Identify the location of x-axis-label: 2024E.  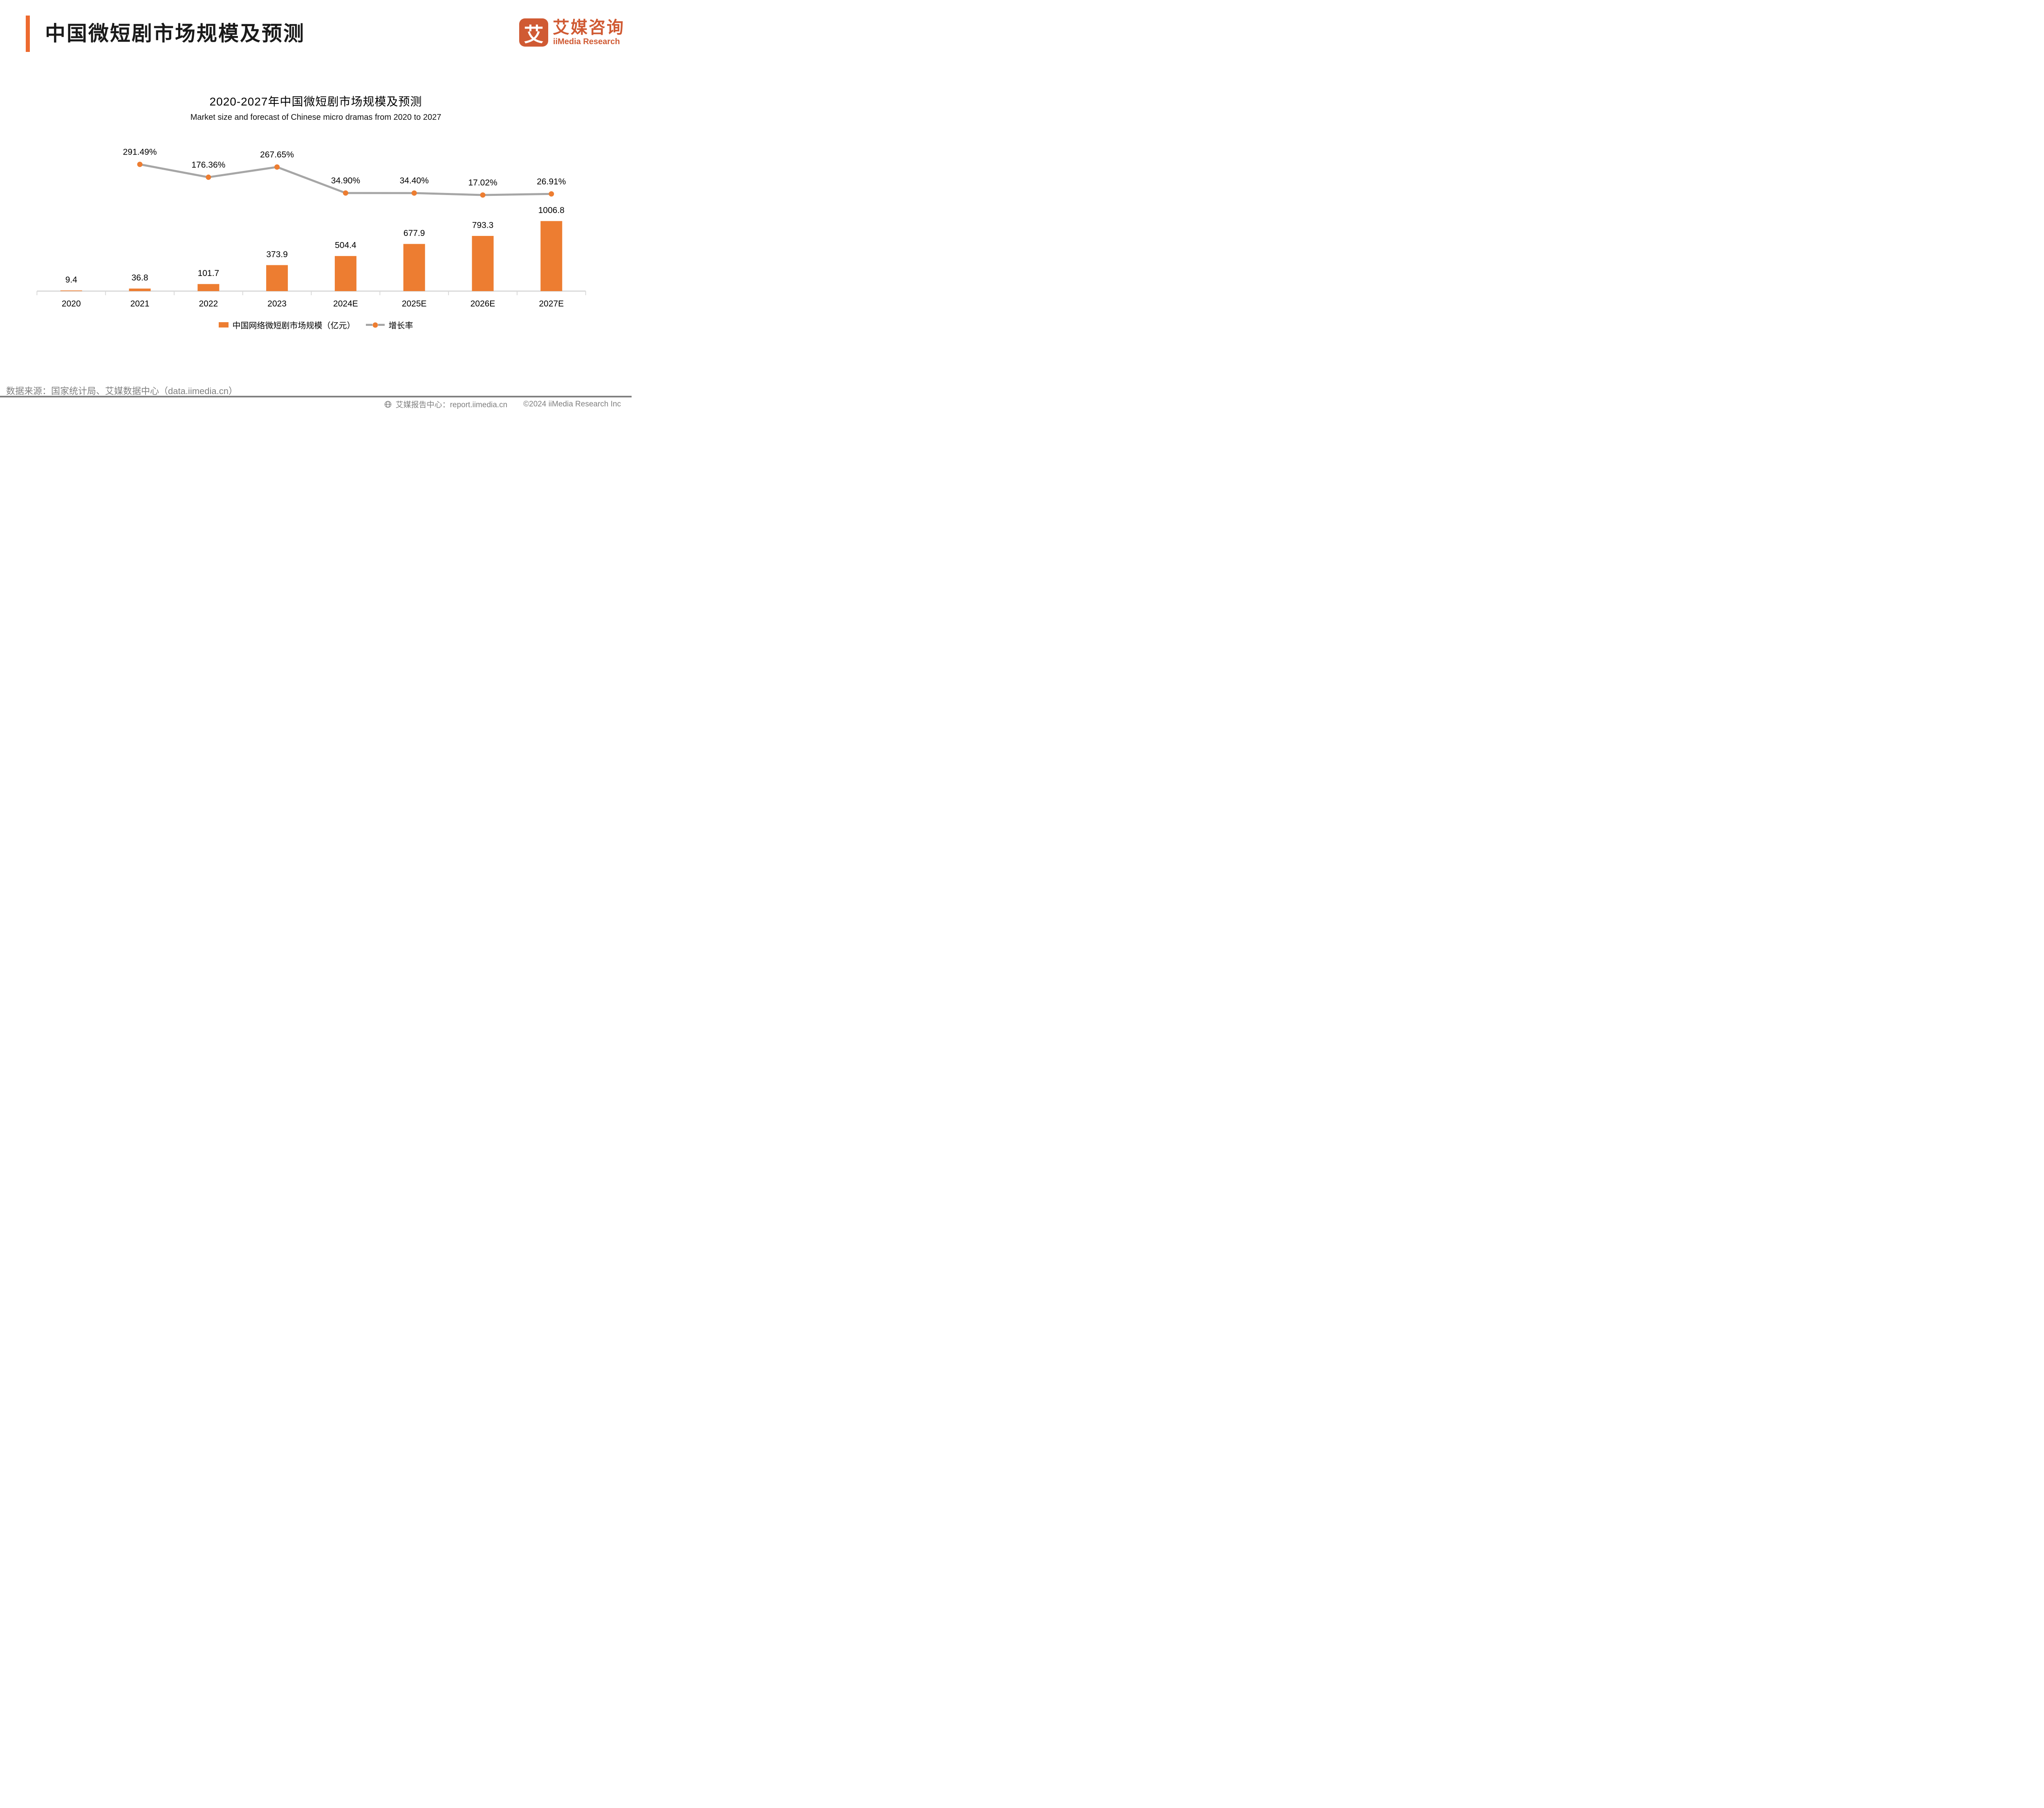
(346, 304).